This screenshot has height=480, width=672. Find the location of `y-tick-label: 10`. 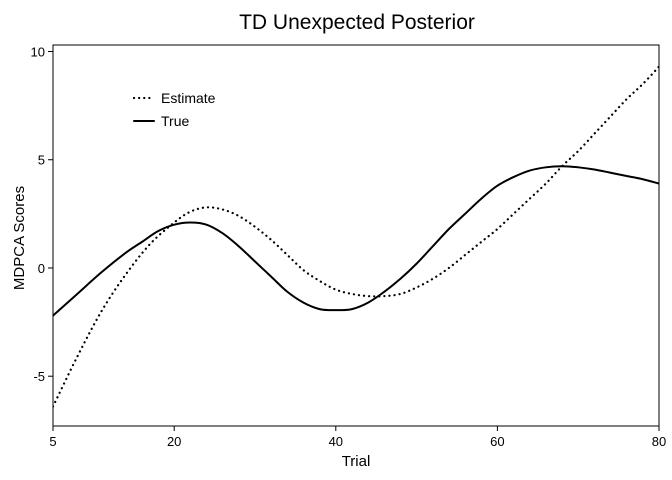

y-tick-label: 10 is located at coordinates (38, 51).